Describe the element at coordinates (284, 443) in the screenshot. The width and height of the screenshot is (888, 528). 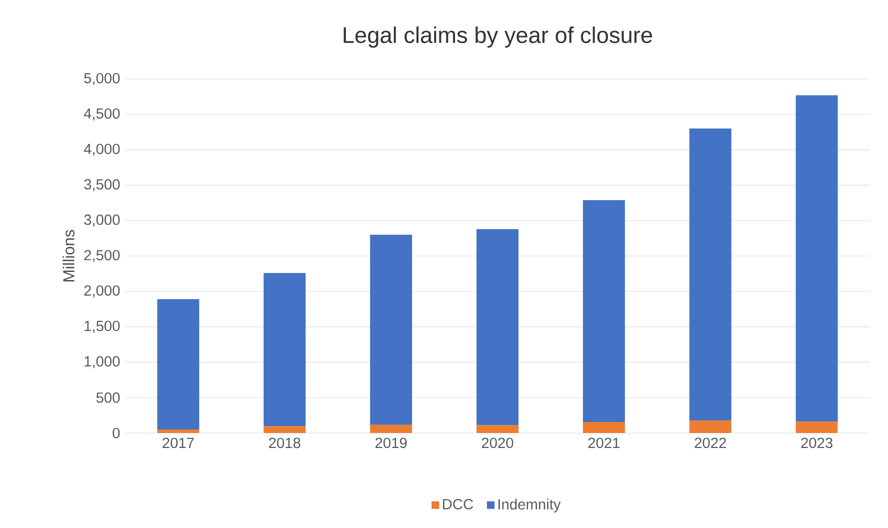
I see `x-tick-label: 2018` at that location.